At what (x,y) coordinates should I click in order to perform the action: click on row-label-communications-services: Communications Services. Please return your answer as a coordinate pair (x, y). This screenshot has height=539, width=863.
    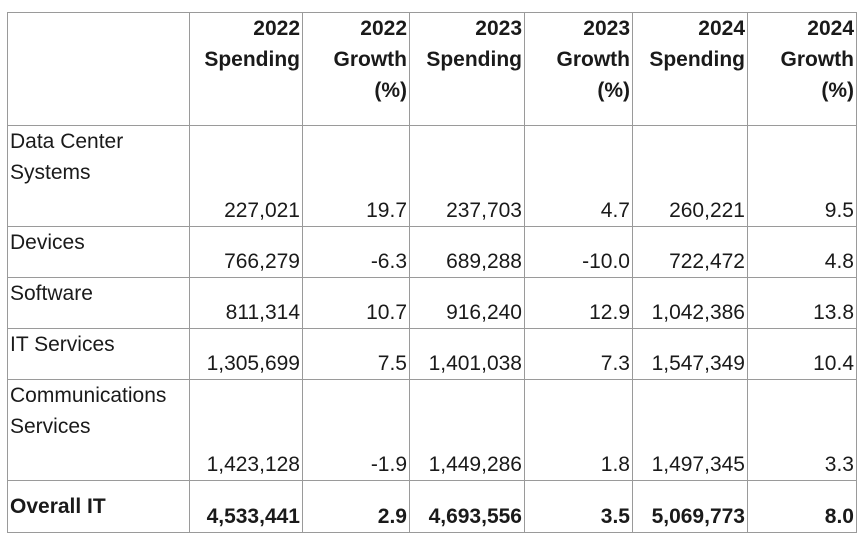
    Looking at the image, I should click on (98, 430).